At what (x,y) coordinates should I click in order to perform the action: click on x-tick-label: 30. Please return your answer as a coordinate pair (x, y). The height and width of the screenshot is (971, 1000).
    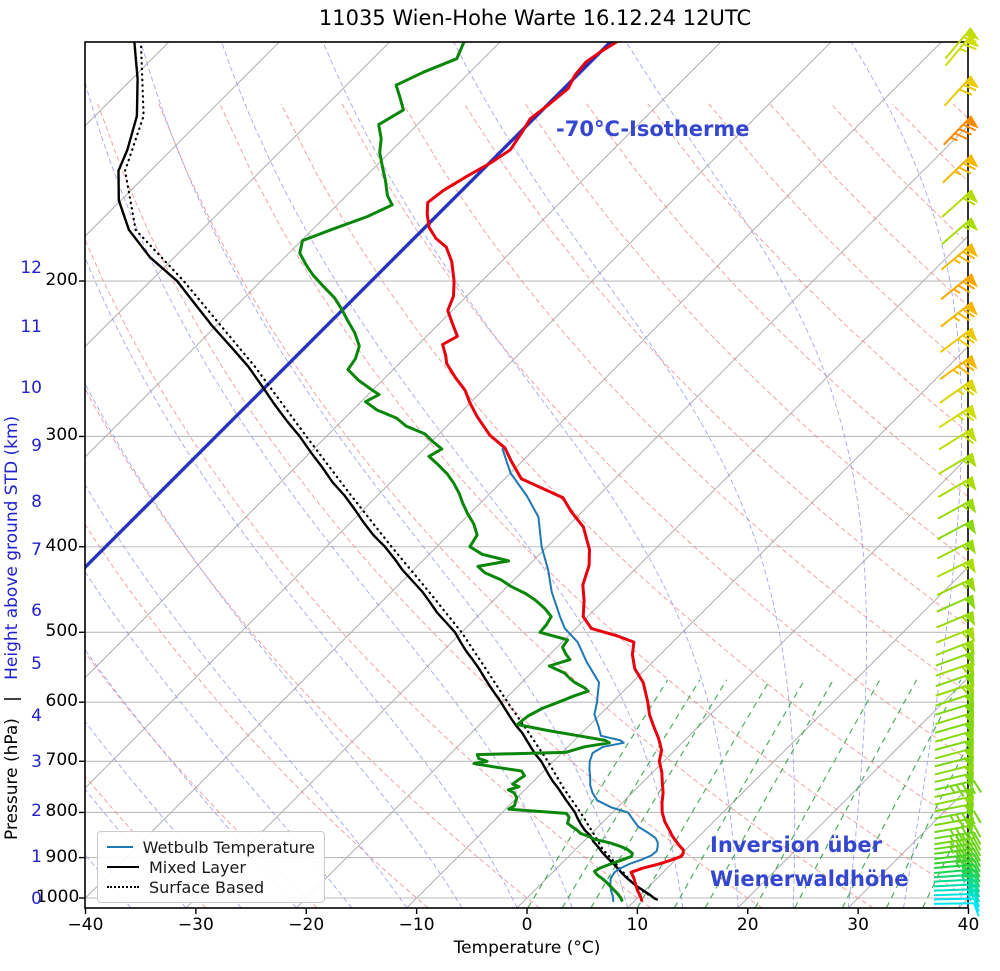
    Looking at the image, I should click on (858, 925).